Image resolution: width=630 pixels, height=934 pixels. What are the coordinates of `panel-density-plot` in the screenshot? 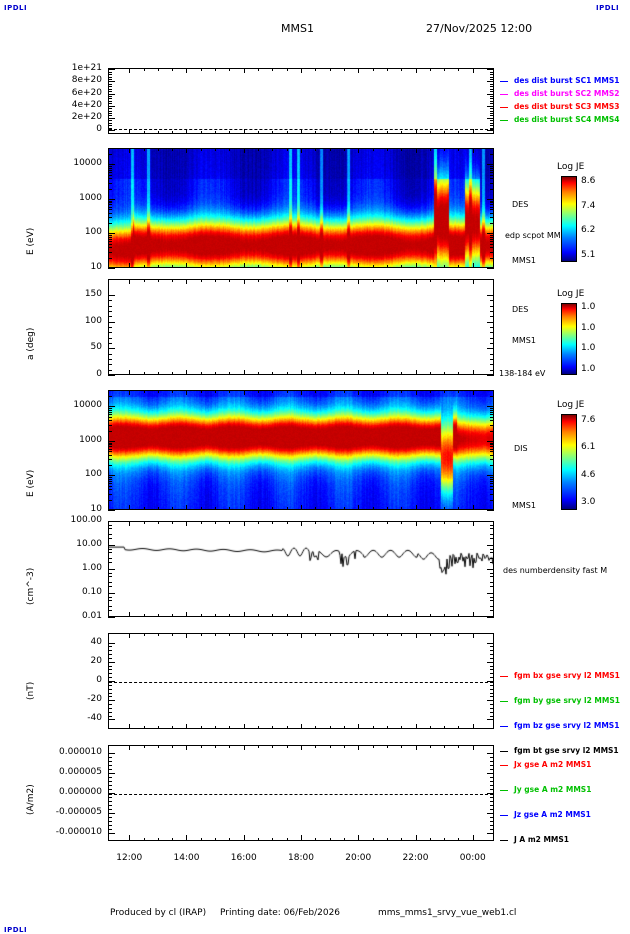 It's located at (301, 569).